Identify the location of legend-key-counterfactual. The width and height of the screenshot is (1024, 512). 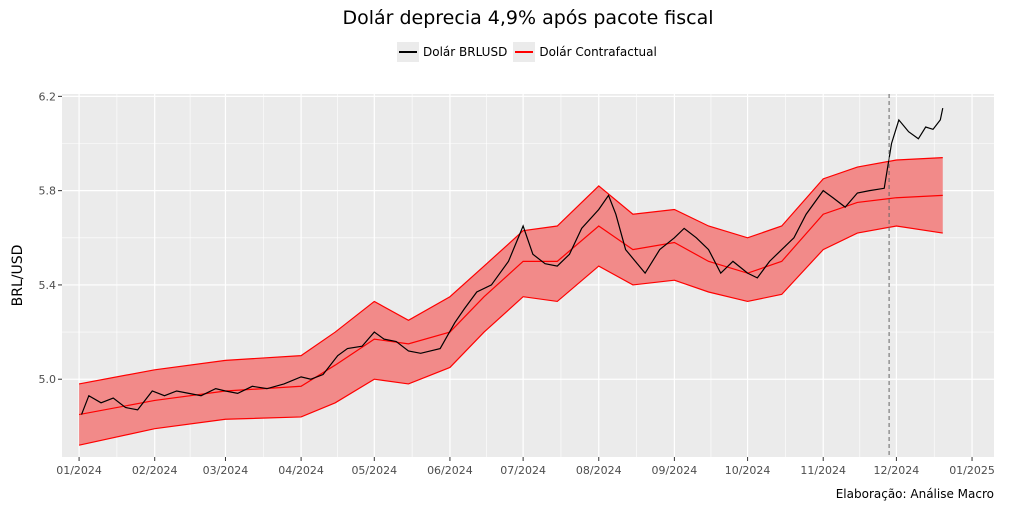
(524, 52).